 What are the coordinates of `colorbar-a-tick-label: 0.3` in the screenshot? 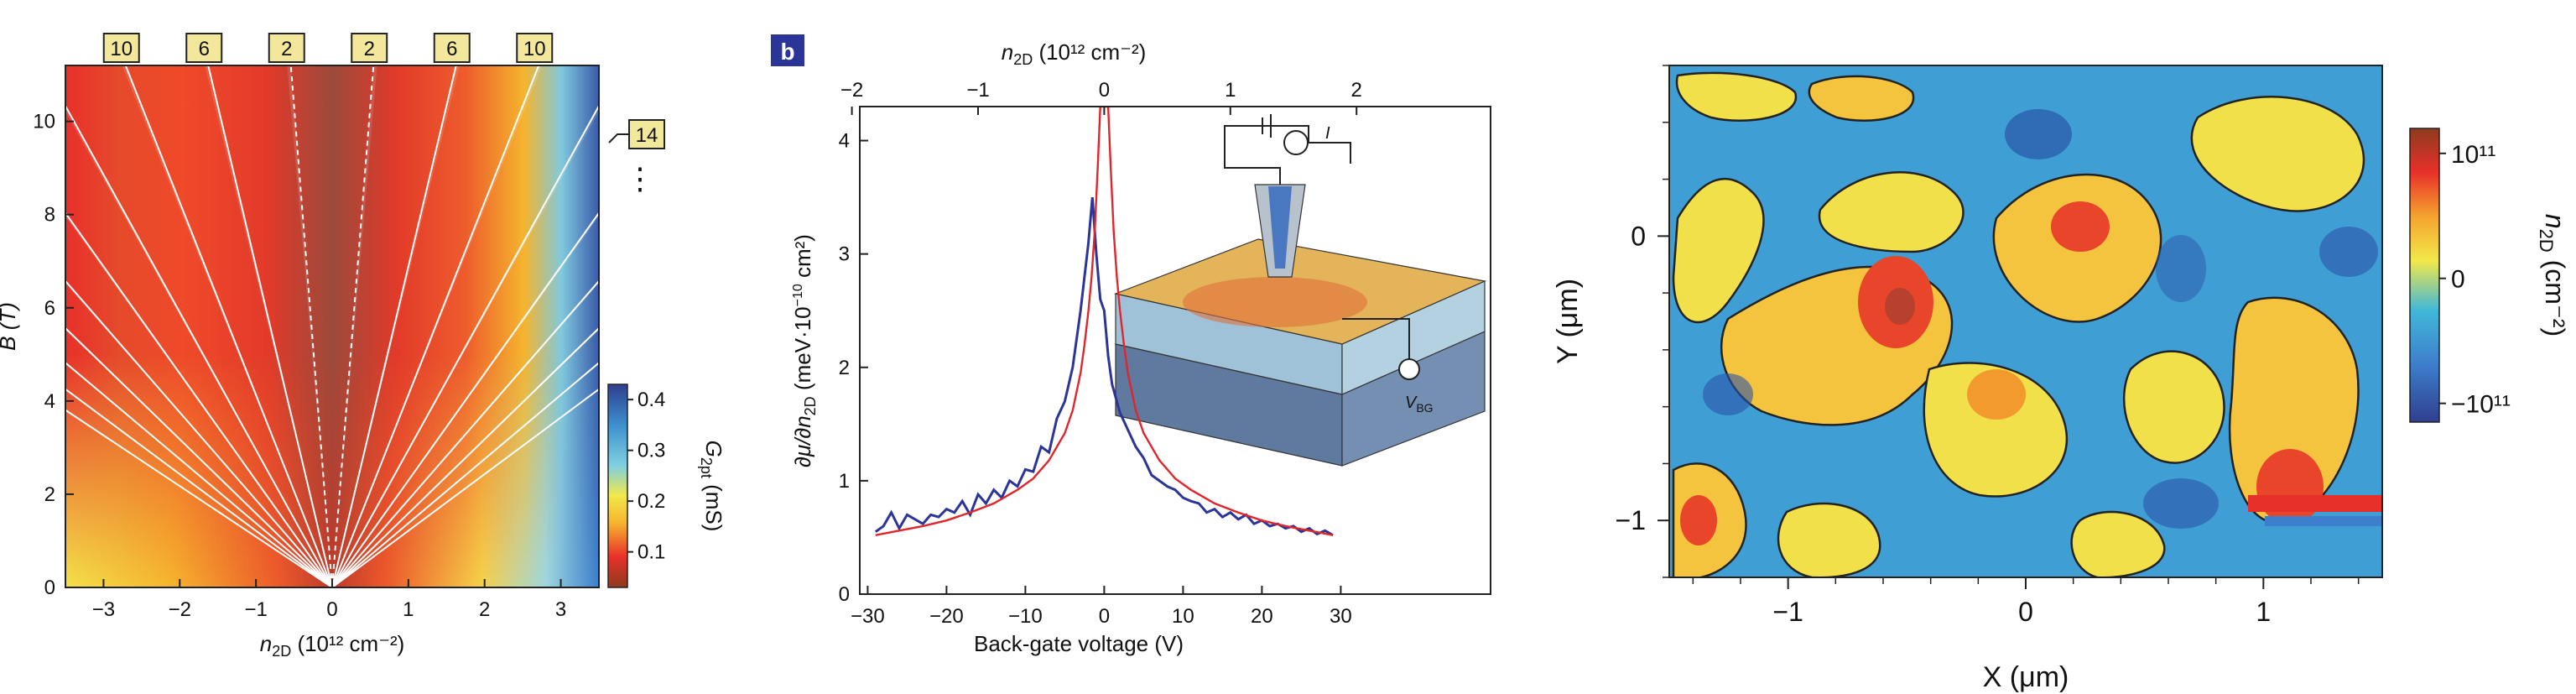 It's located at (651, 451).